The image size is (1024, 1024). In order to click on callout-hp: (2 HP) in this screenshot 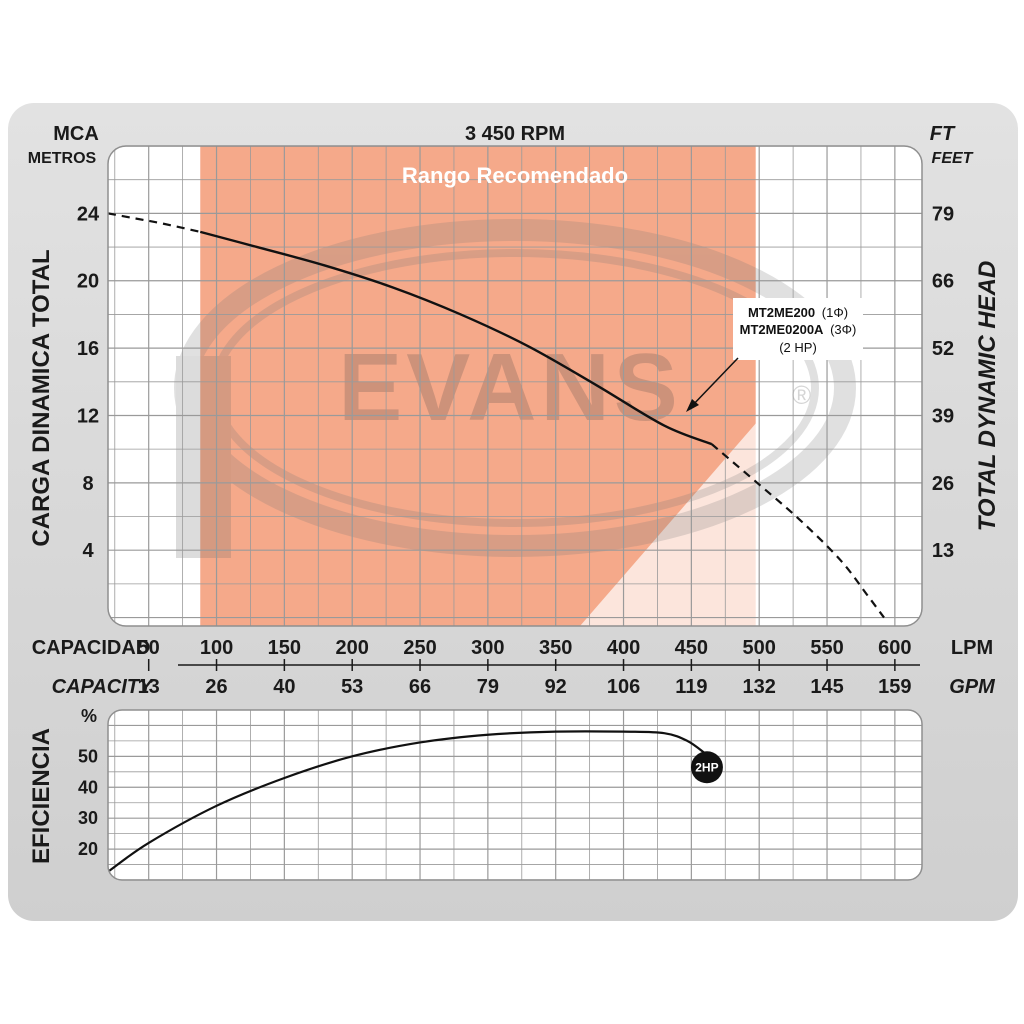, I will do `click(798, 347)`.